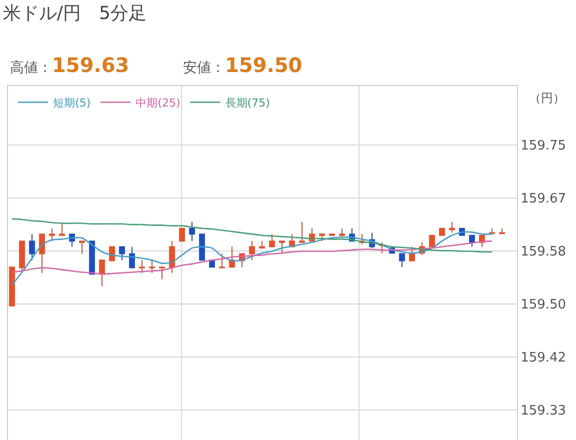 The width and height of the screenshot is (576, 440). Describe the element at coordinates (543, 146) in the screenshot. I see `y-tick-label: 159.75` at that location.